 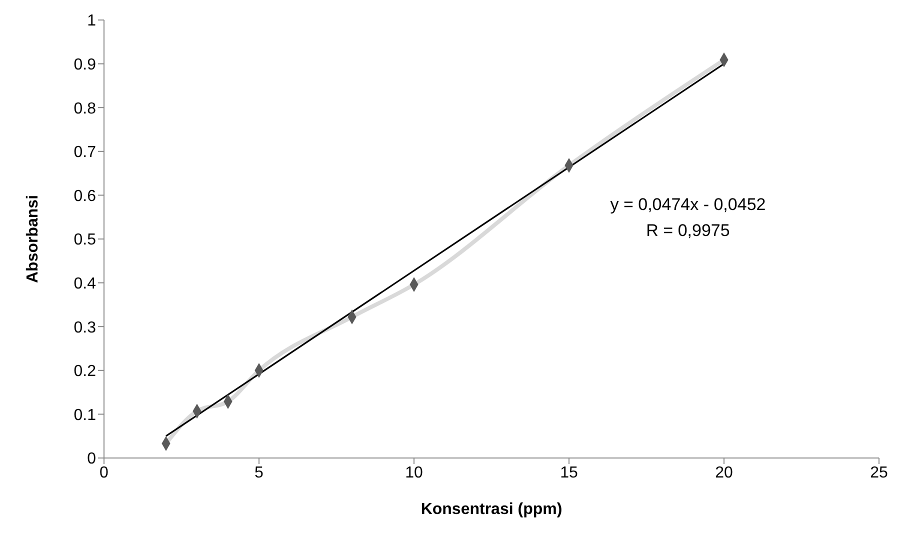 What do you see at coordinates (491, 509) in the screenshot?
I see `x-axis-title: Konsentrasi (ppm)` at bounding box center [491, 509].